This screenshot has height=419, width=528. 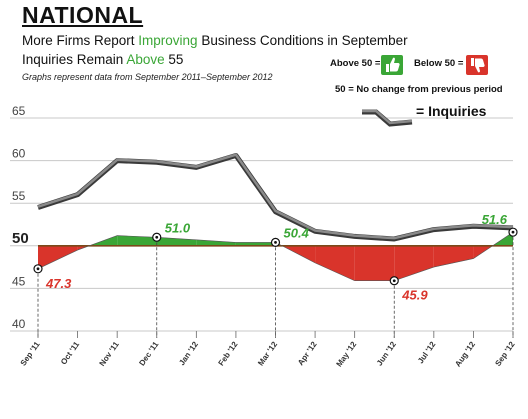 What do you see at coordinates (58, 283) in the screenshot?
I see `data-label: 47.3` at bounding box center [58, 283].